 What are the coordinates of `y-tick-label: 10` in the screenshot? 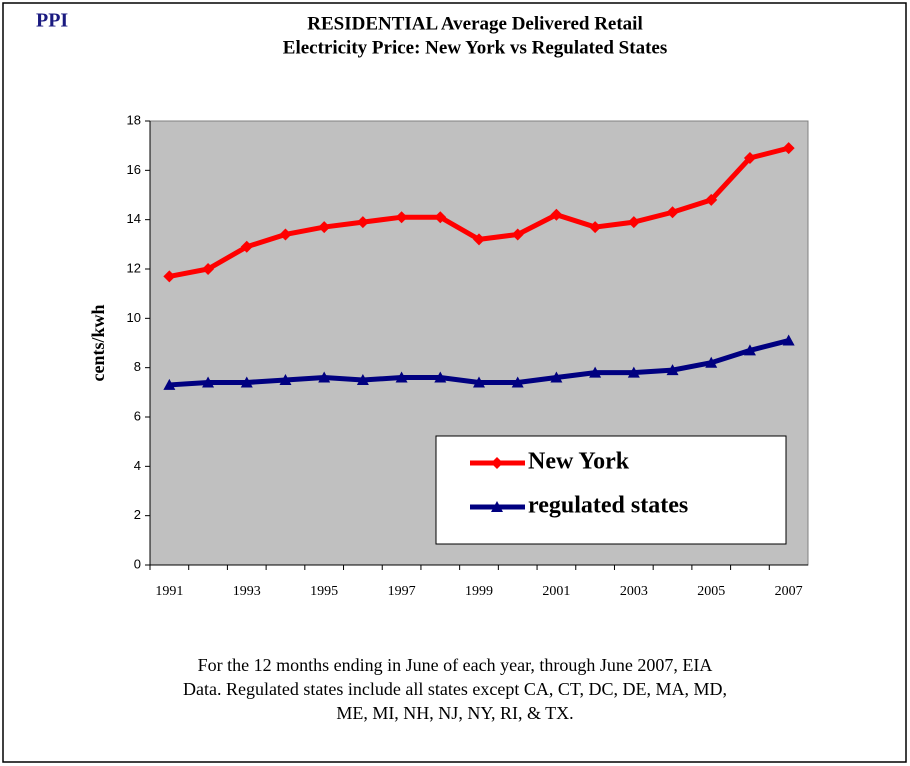 It's located at (134, 317).